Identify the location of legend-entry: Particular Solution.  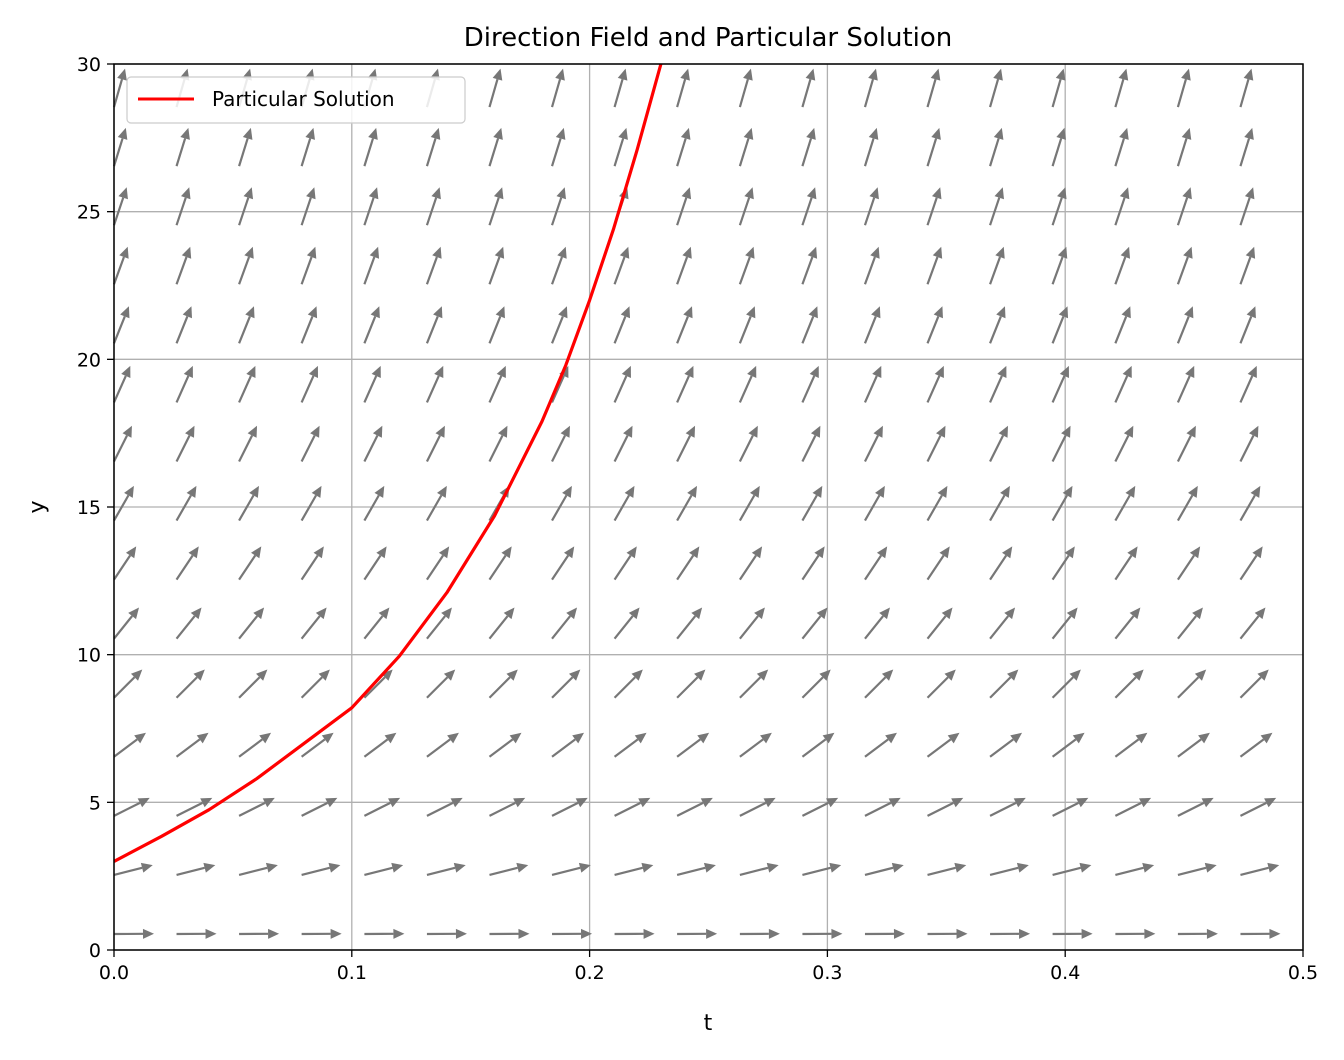
(303, 99).